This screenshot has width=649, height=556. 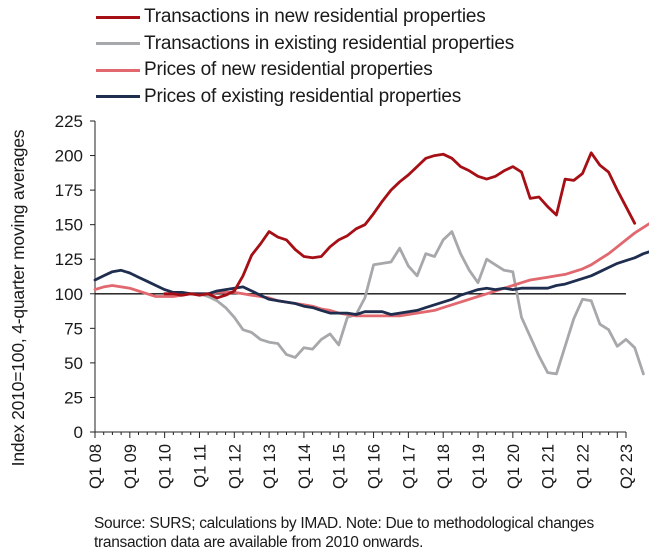 I want to click on x-tick-label: Q2 23, so click(x=627, y=466).